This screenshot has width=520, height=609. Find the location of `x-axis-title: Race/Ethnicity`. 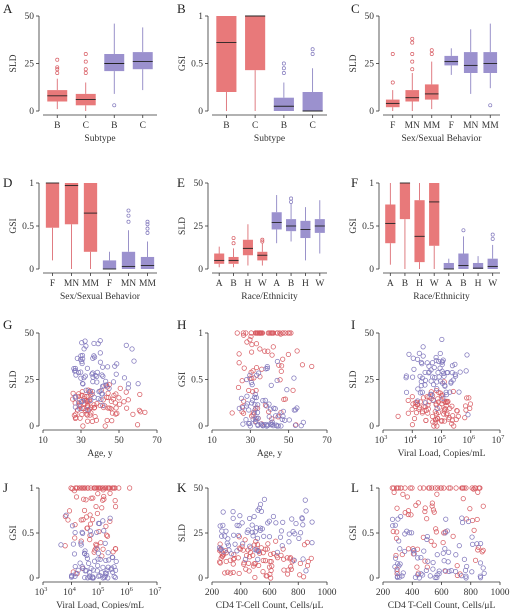

x-axis-title: Race/Ethnicity is located at coordinates (269, 297).